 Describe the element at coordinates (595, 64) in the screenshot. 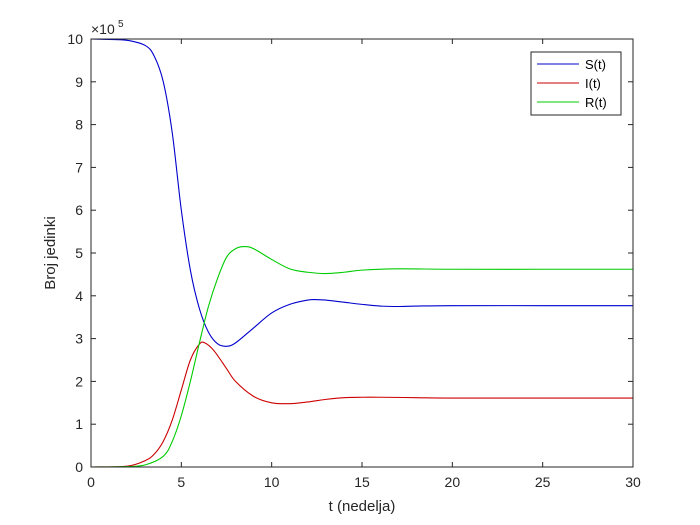

I see `legend-label-0: S(t)` at that location.